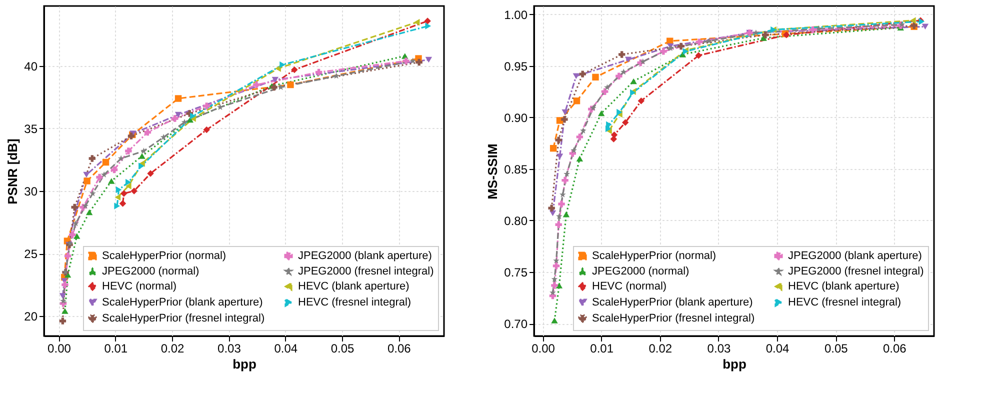 The width and height of the screenshot is (992, 407). I want to click on x-tick-label: 0.01, so click(116, 349).